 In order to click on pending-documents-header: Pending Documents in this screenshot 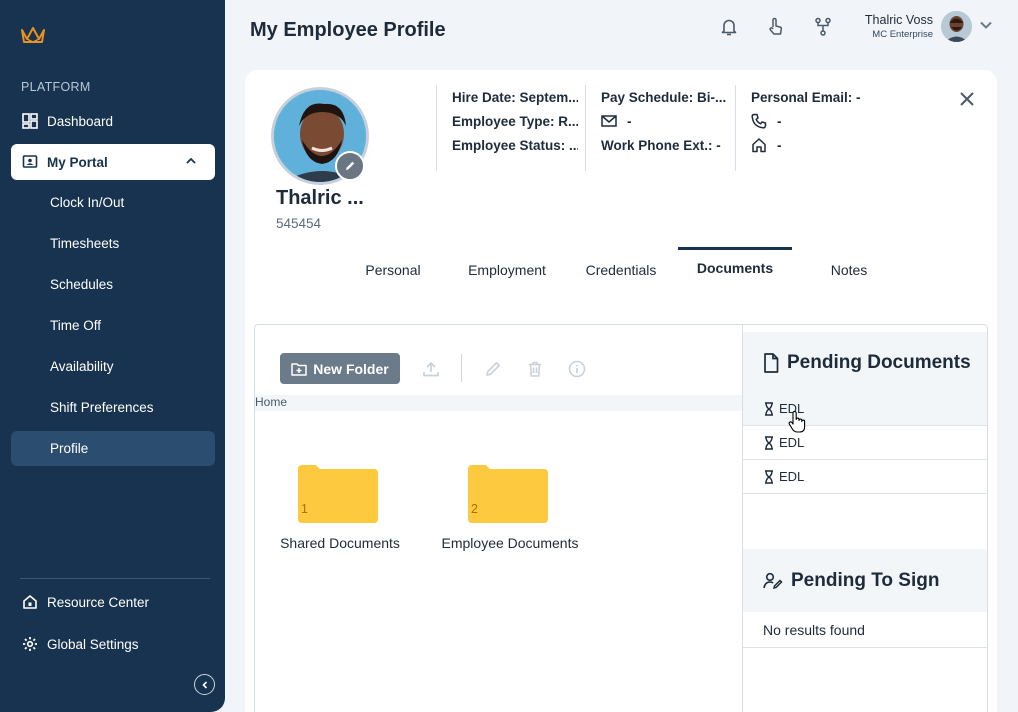, I will do `click(865, 363)`.